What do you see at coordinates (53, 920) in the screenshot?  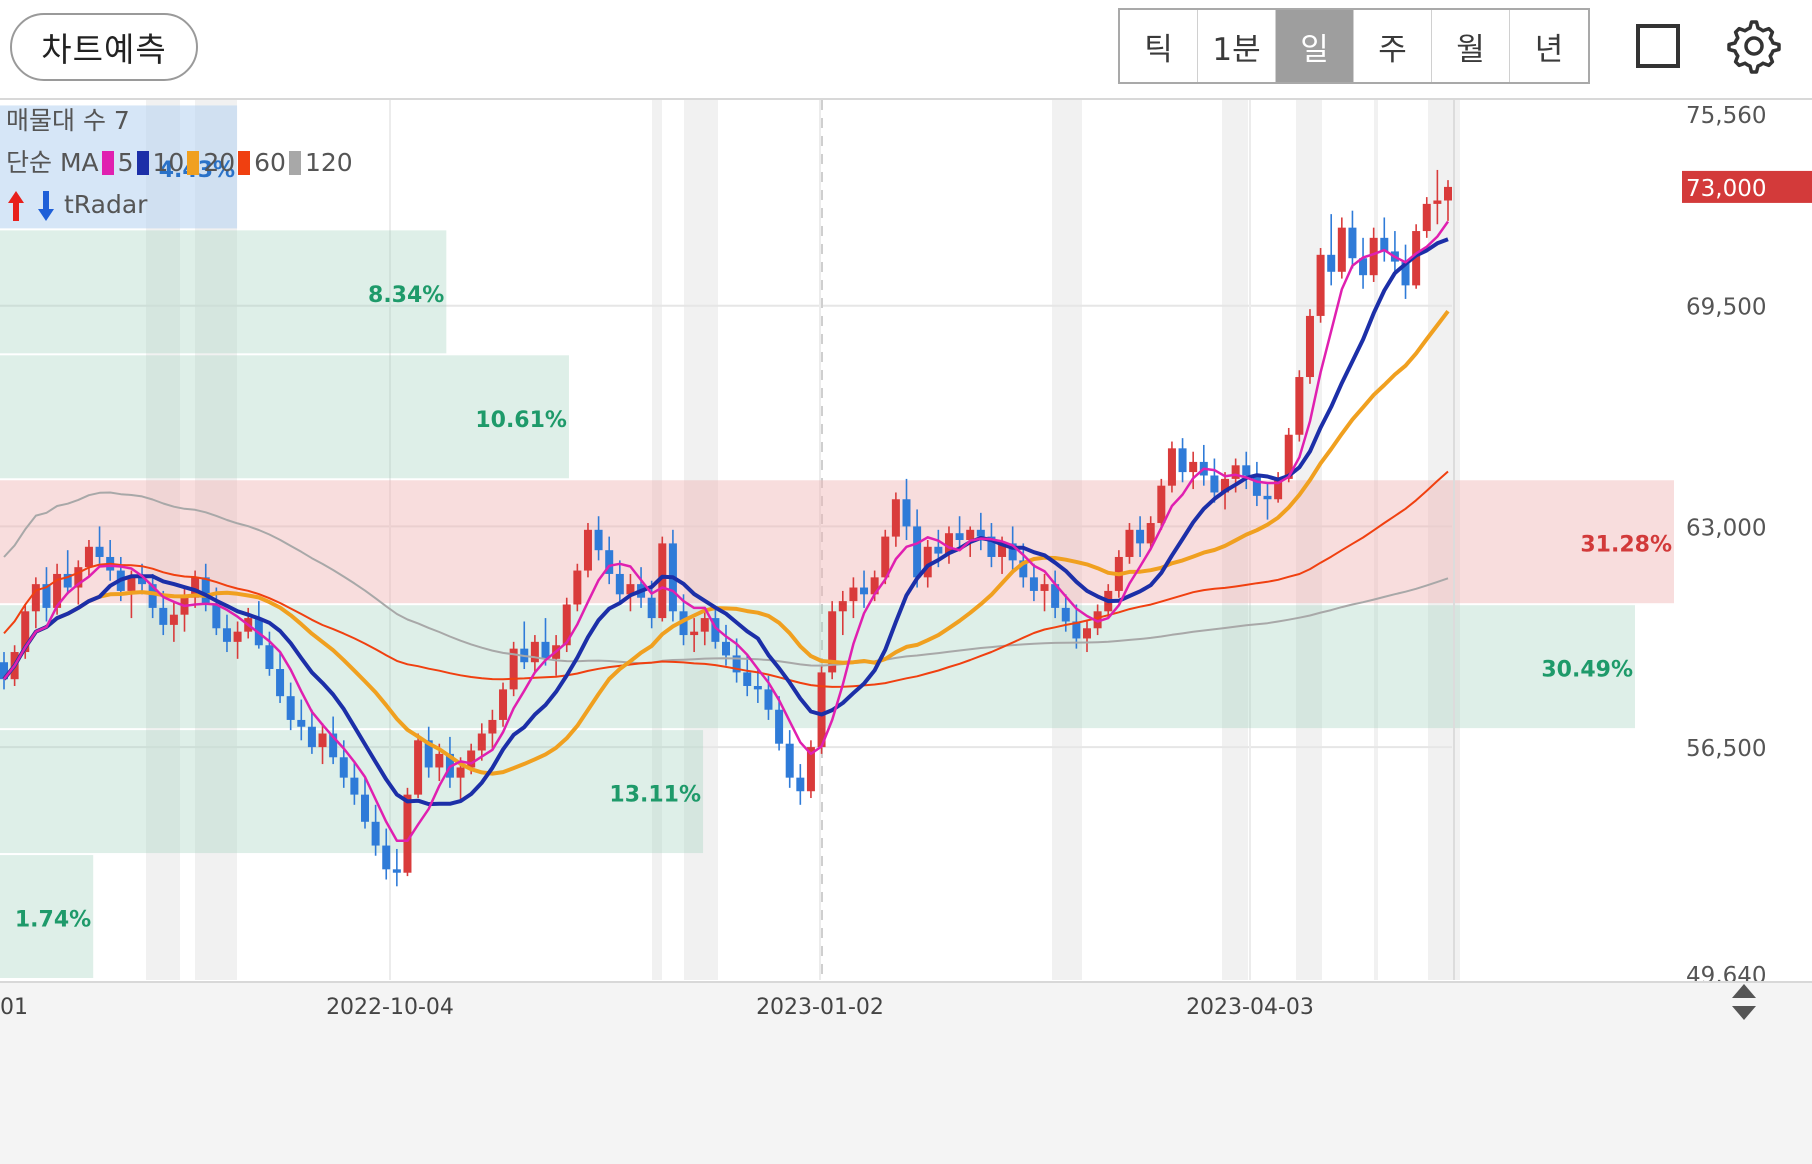 I see `volume-profile-label: 1.74%` at bounding box center [53, 920].